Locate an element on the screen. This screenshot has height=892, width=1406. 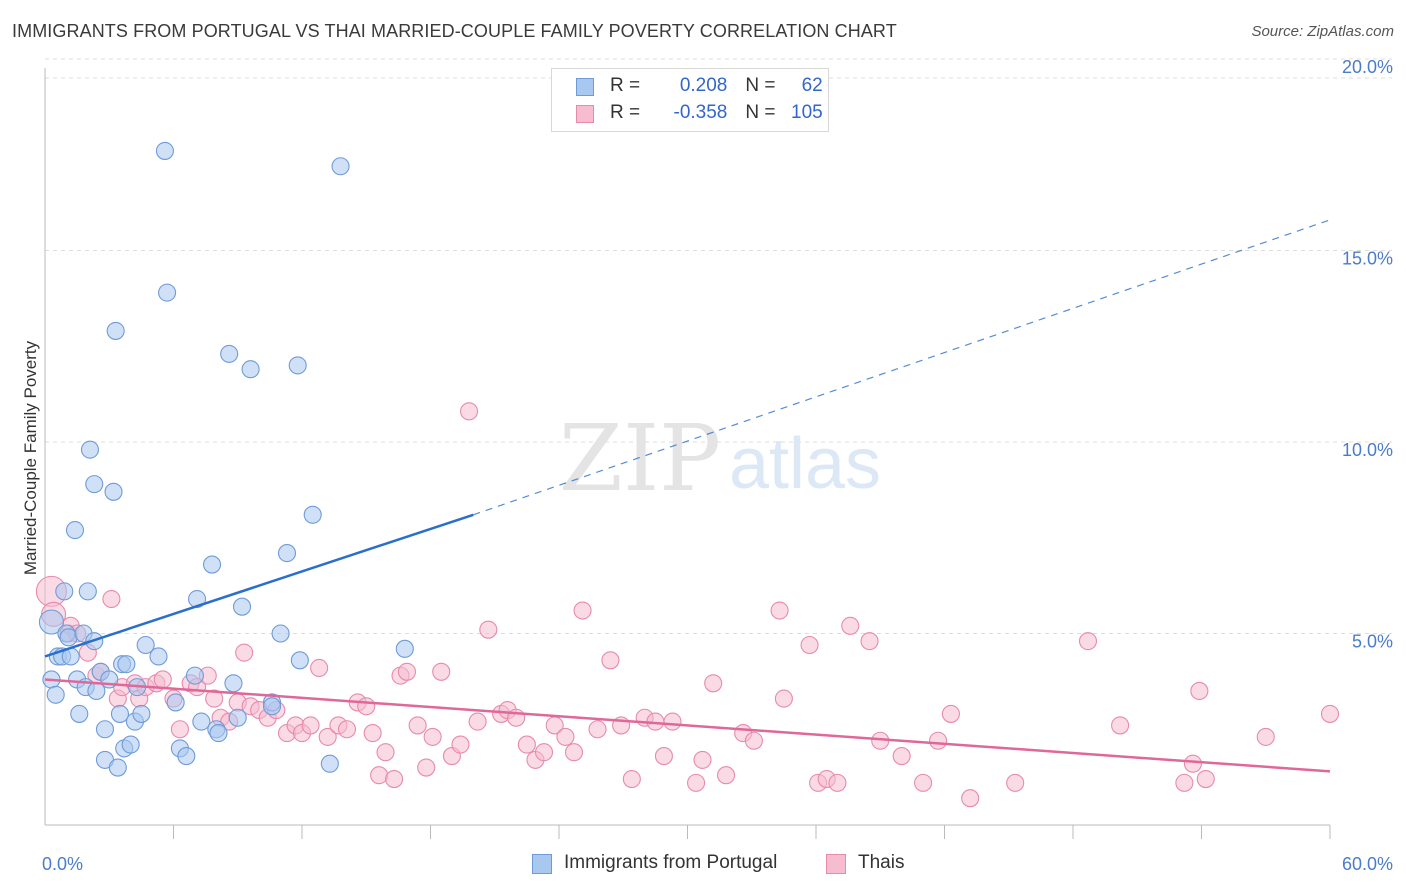
y-tick-label: 5.0% is located at coordinates (1372, 642).